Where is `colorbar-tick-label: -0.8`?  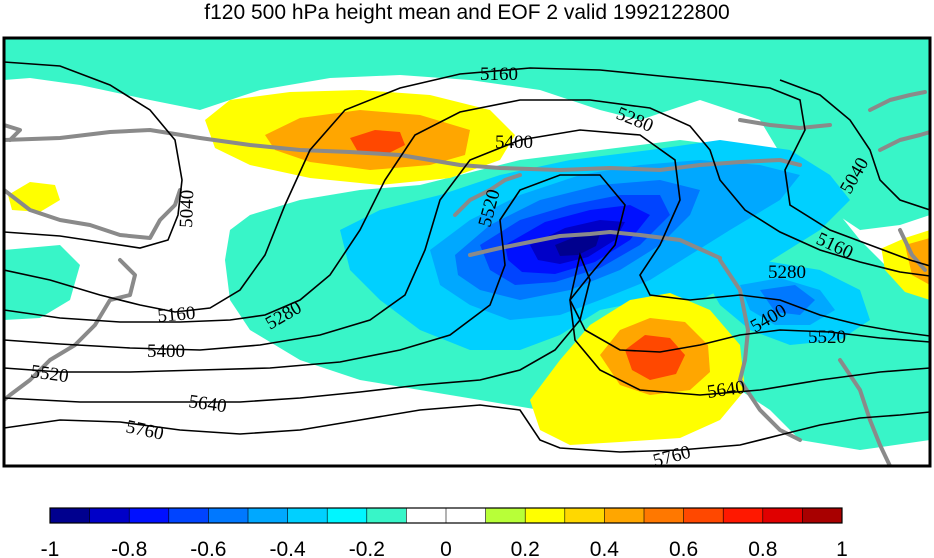 colorbar-tick-label: -0.8 is located at coordinates (129, 548).